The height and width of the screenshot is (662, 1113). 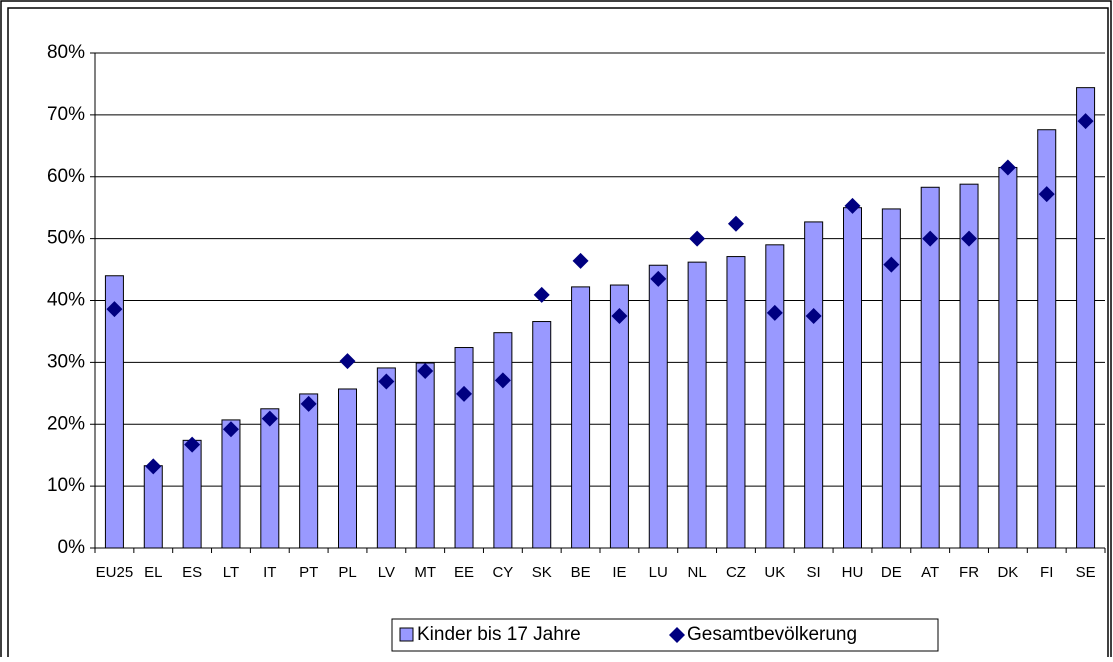 I want to click on x-tick-label: DK, so click(x=1007, y=572).